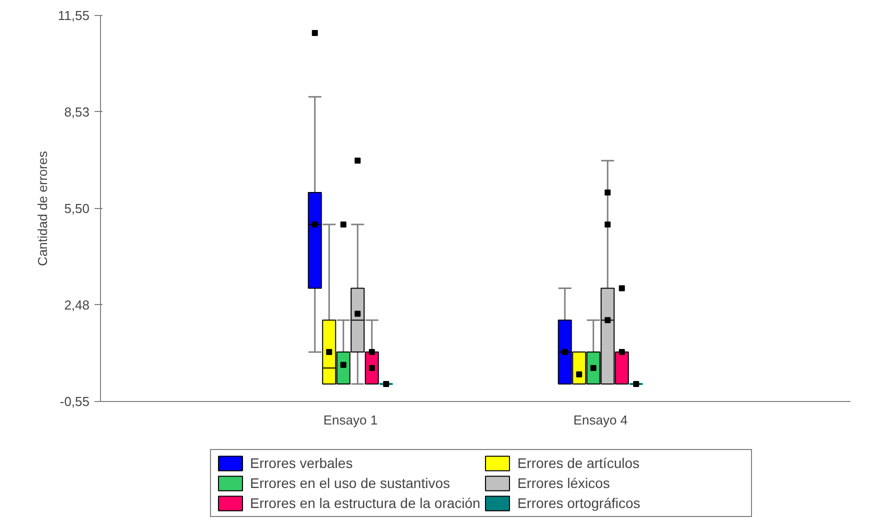 This screenshot has width=880, height=532. What do you see at coordinates (350, 483) in the screenshot?
I see `legend-label: Errores en el uso de sustantivos` at bounding box center [350, 483].